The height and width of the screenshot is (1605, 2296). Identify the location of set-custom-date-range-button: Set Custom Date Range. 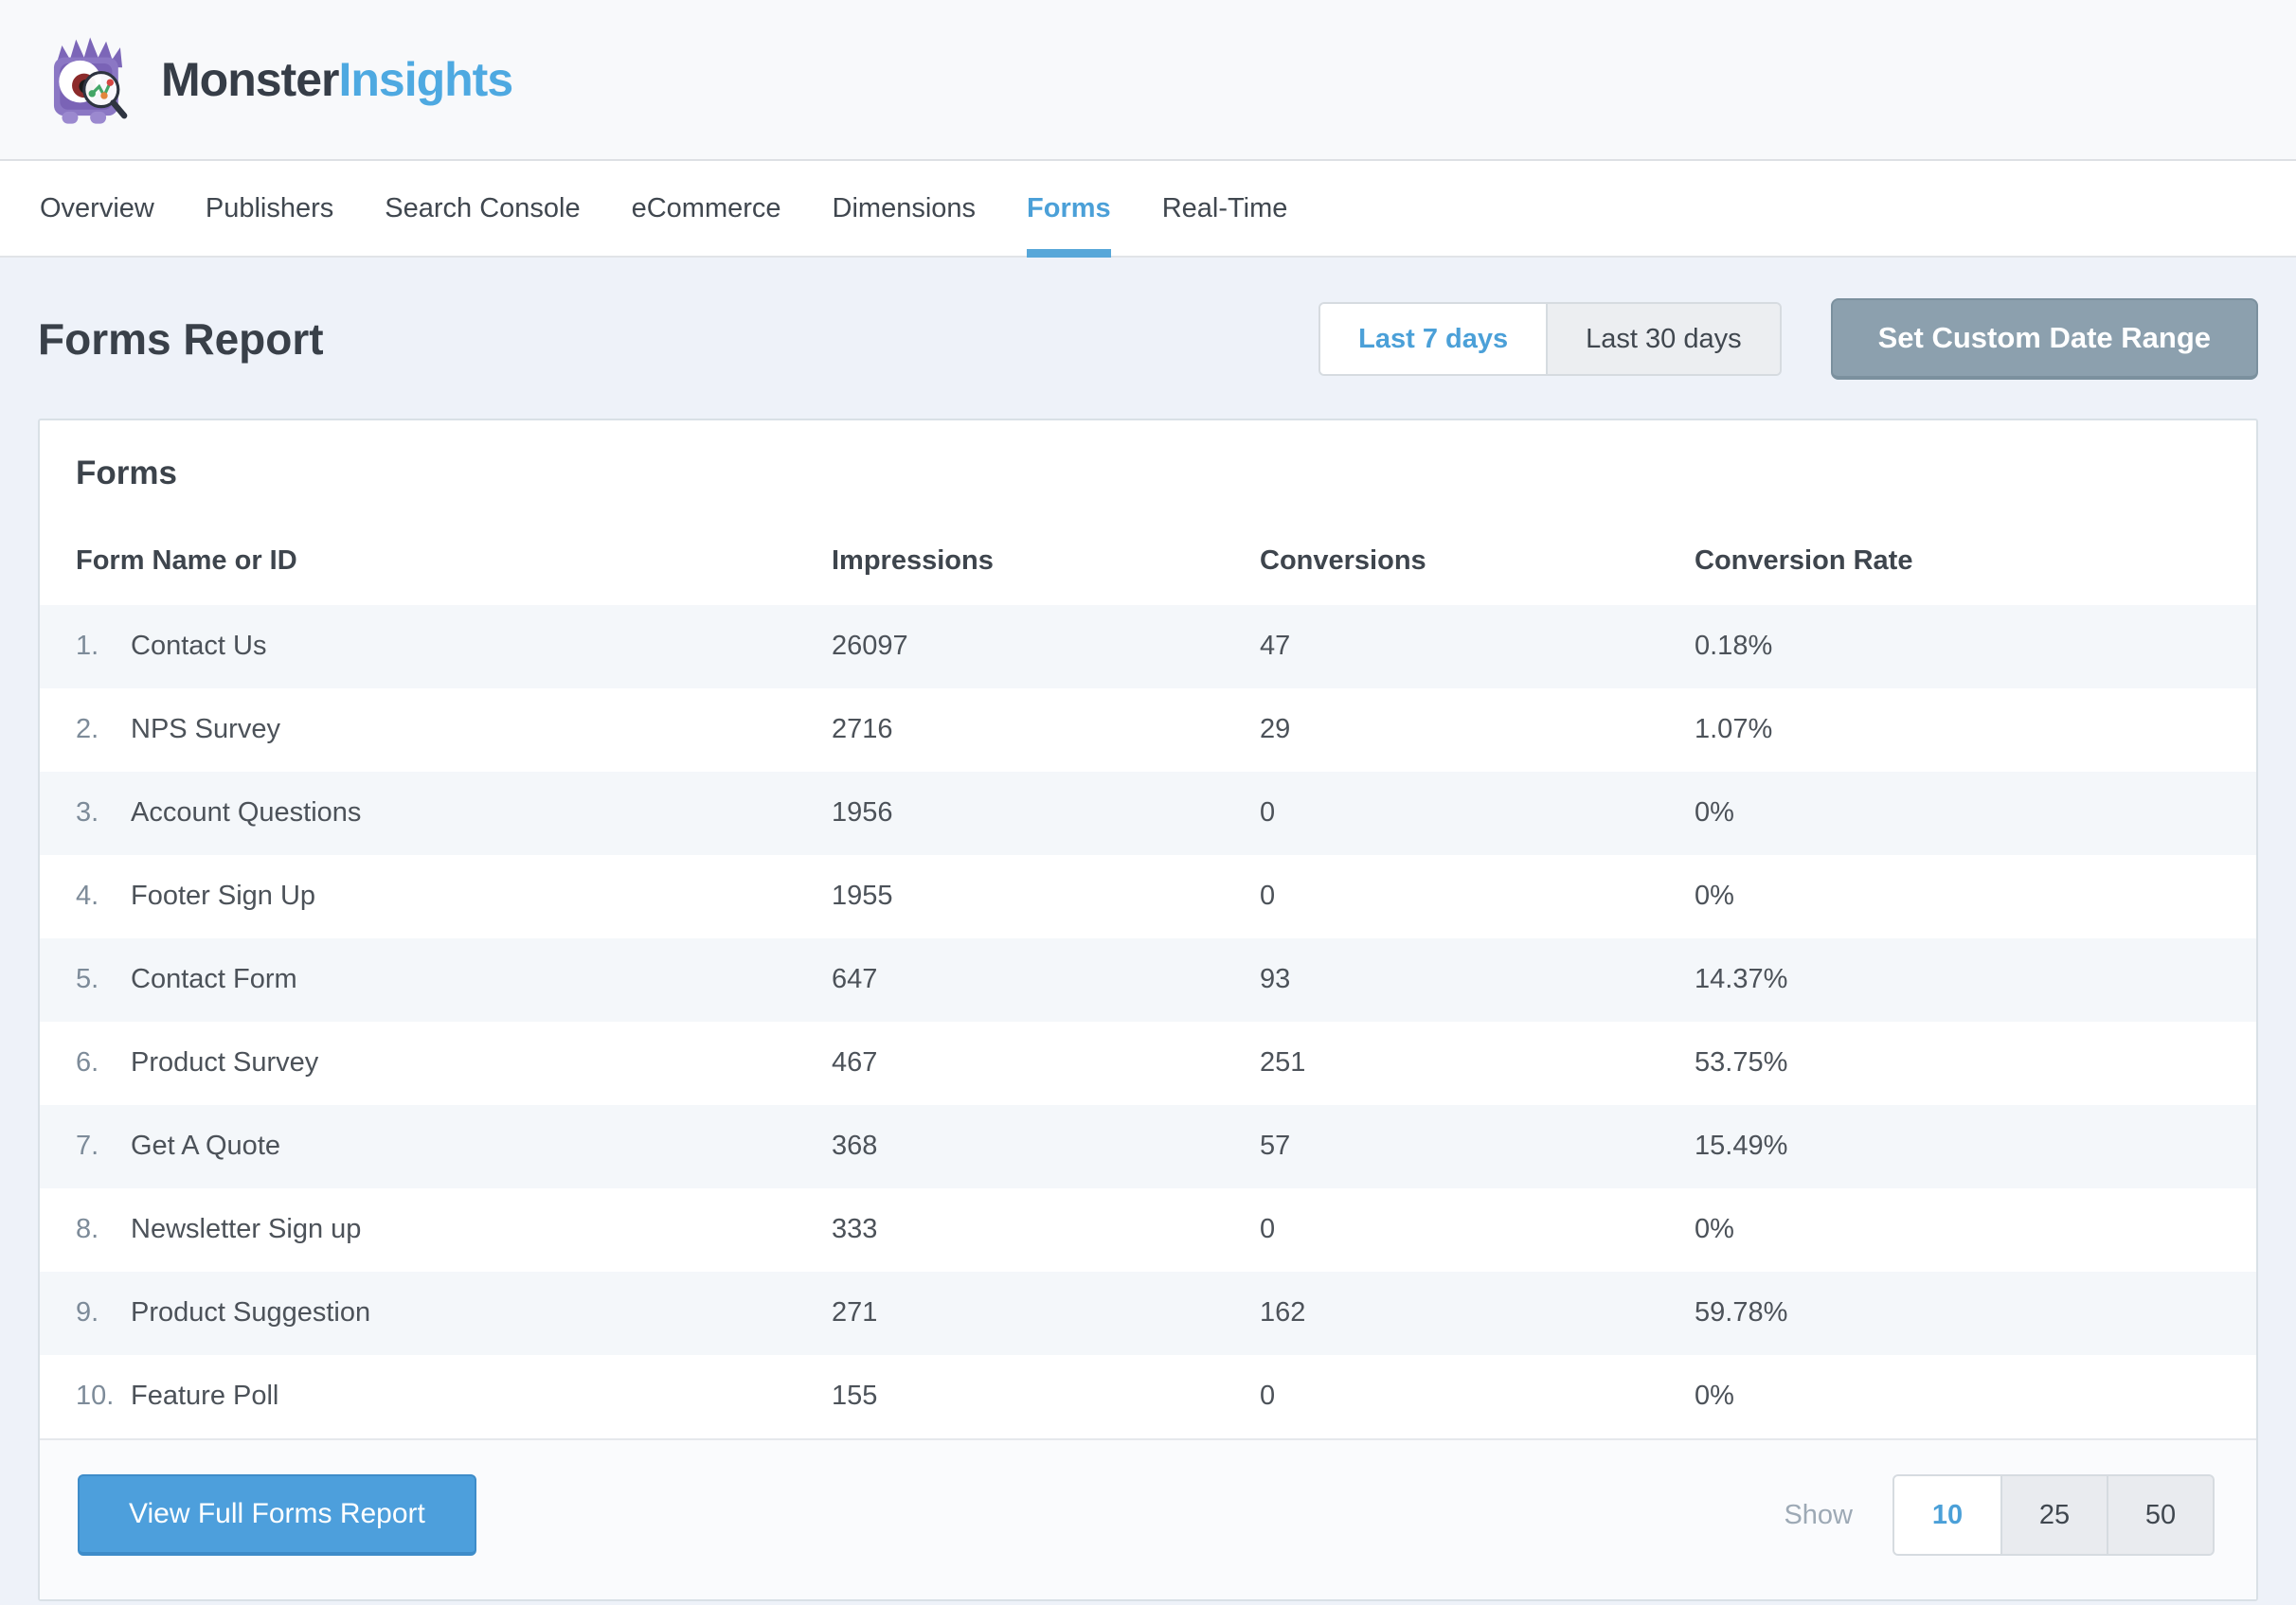
(2044, 339).